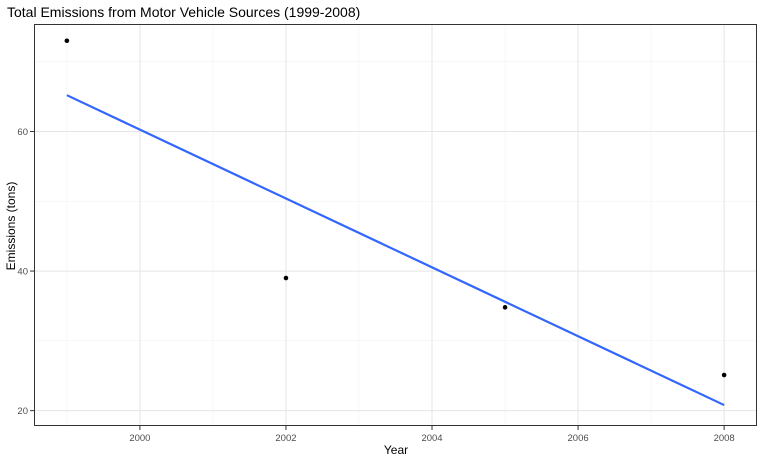 This screenshot has height=461, width=762. I want to click on x-tick-label: 2004, so click(431, 438).